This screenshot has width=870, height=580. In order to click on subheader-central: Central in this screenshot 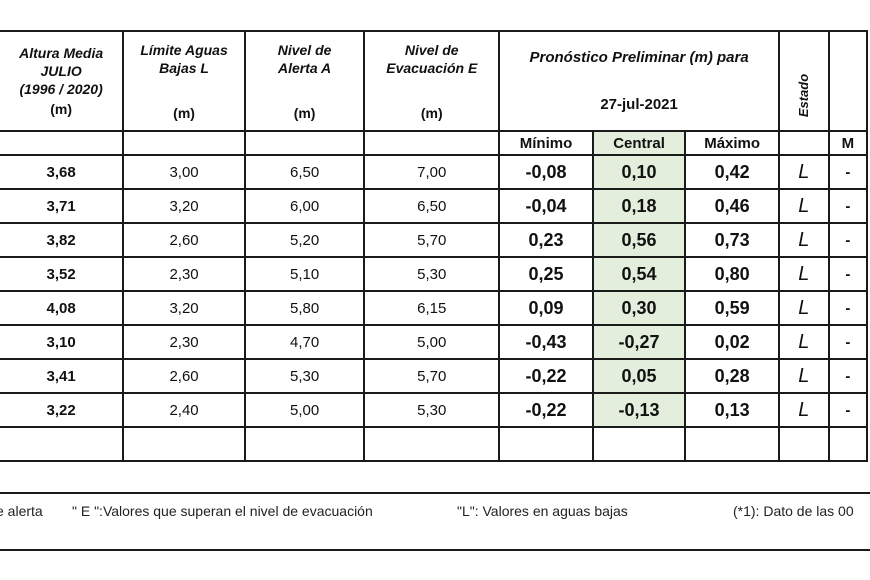, I will do `click(639, 143)`.